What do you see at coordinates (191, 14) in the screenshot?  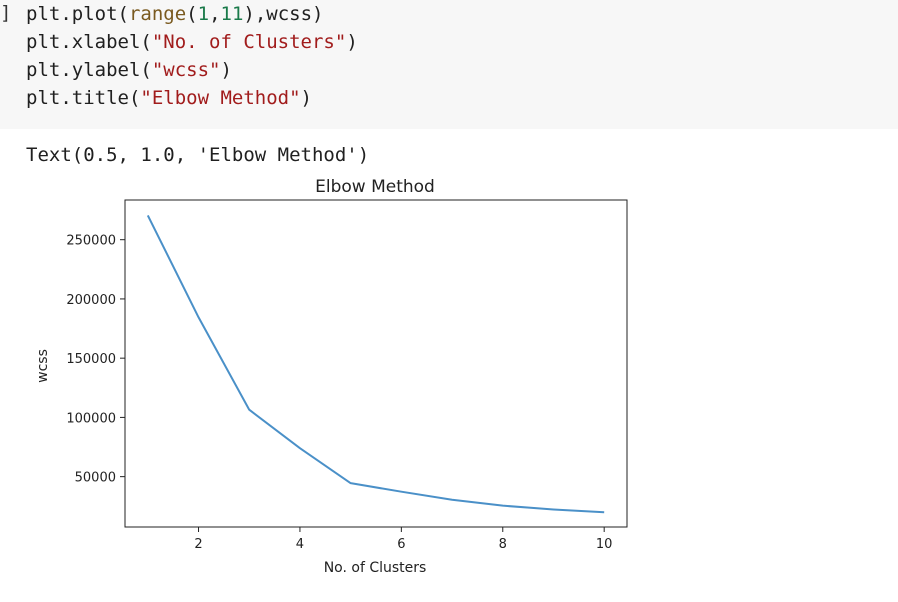 I see `code-token: (` at bounding box center [191, 14].